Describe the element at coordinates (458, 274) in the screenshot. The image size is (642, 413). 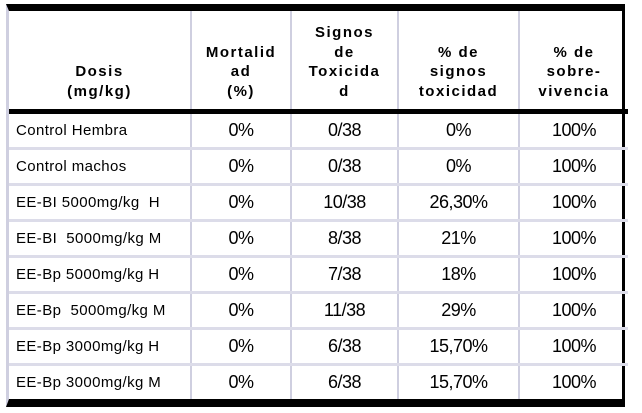
I see `pct-signos-cell: 18%` at that location.